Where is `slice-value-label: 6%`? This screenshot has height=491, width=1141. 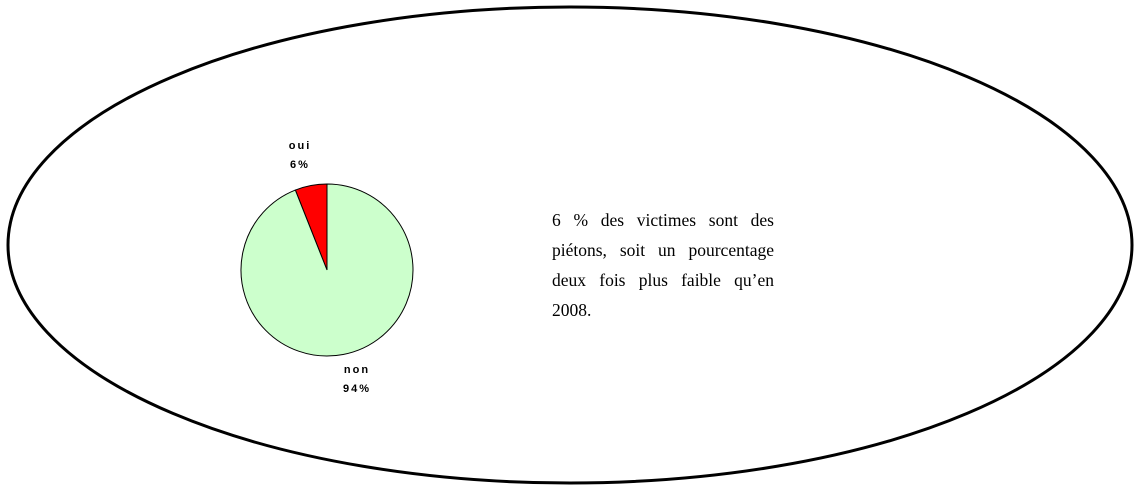
slice-value-label: 6% is located at coordinates (300, 165).